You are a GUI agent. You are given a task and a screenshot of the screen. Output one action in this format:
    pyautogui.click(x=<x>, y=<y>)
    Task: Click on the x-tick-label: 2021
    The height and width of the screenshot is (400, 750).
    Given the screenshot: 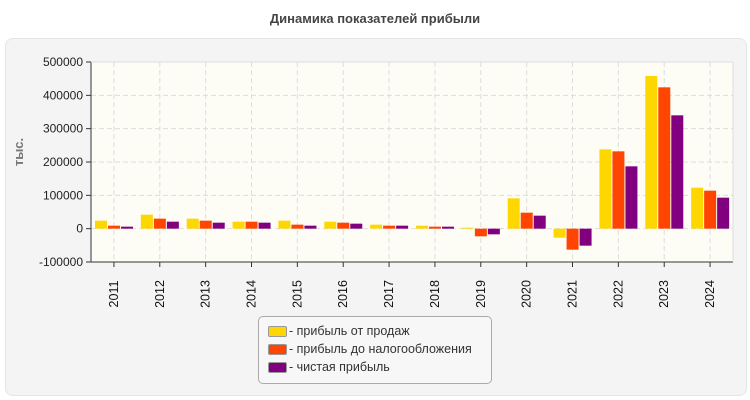 What is the action you would take?
    pyautogui.click(x=573, y=294)
    